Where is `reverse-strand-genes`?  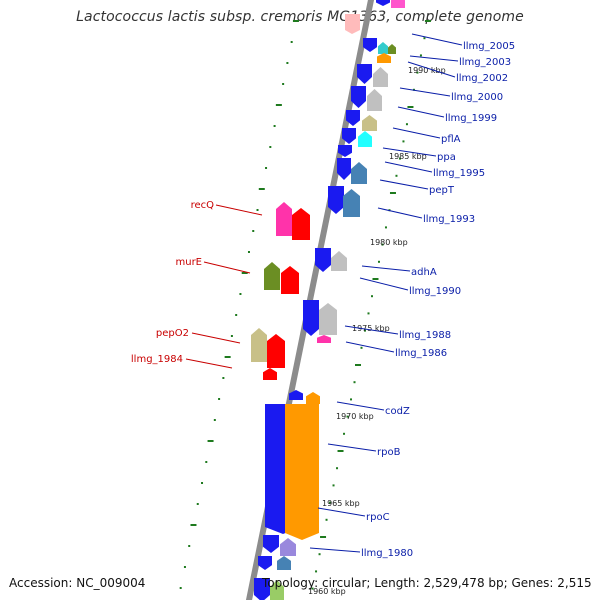
reverse-strand-genes is located at coordinates (280, 291).